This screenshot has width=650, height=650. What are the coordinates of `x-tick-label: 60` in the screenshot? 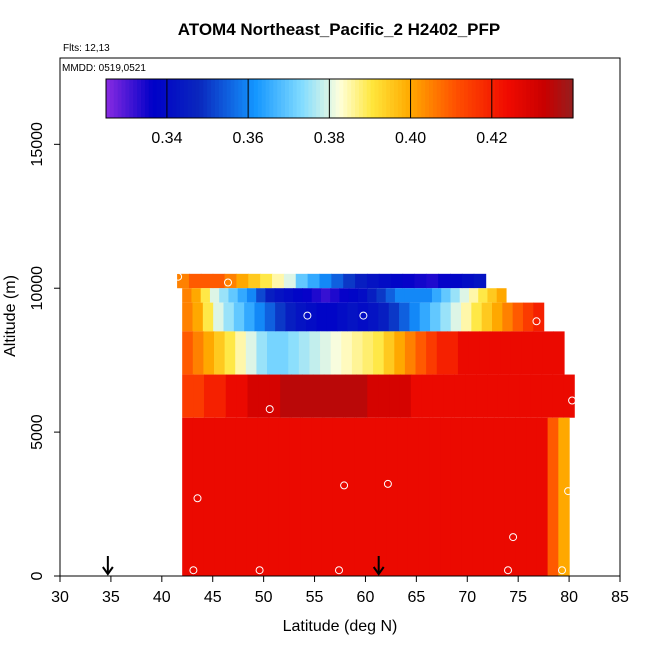 It's located at (366, 597).